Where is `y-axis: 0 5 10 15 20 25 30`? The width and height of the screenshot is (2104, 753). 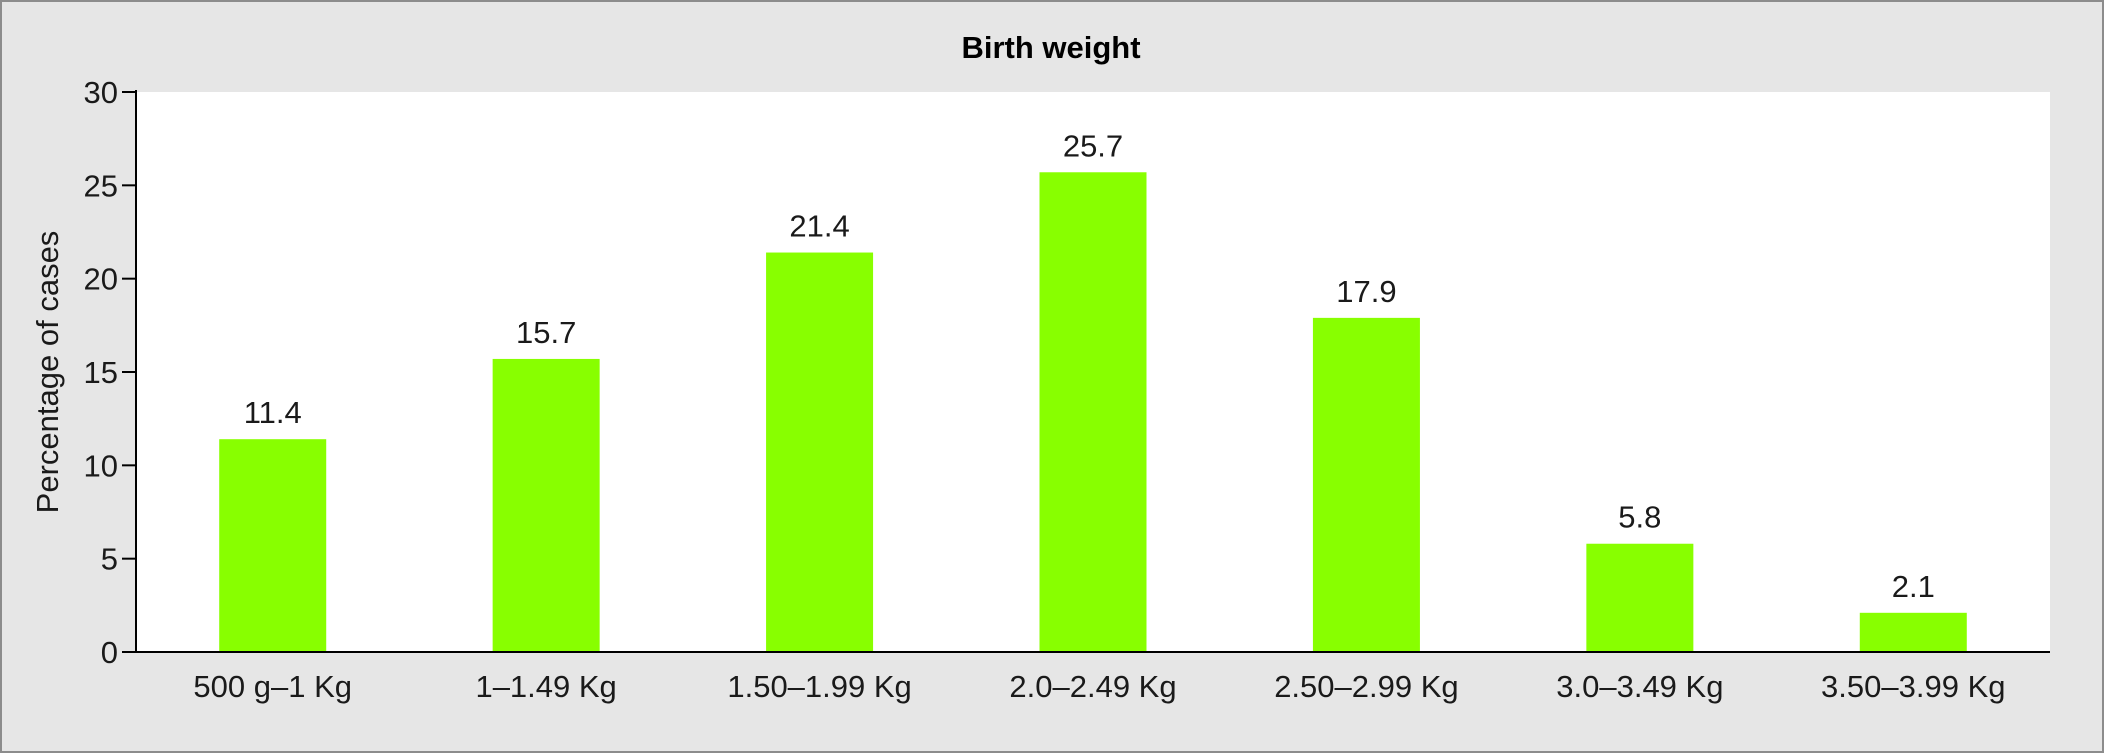 y-axis: 0 5 10 15 20 25 30 is located at coordinates (110, 372).